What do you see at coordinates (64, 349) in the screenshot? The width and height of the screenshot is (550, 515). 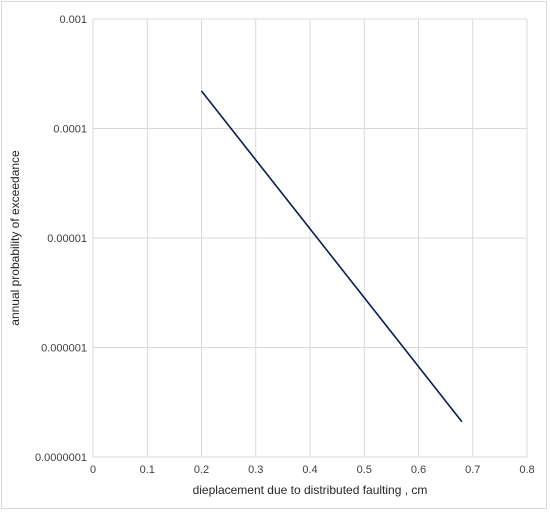 I see `y-tick-label: 0.000001` at bounding box center [64, 349].